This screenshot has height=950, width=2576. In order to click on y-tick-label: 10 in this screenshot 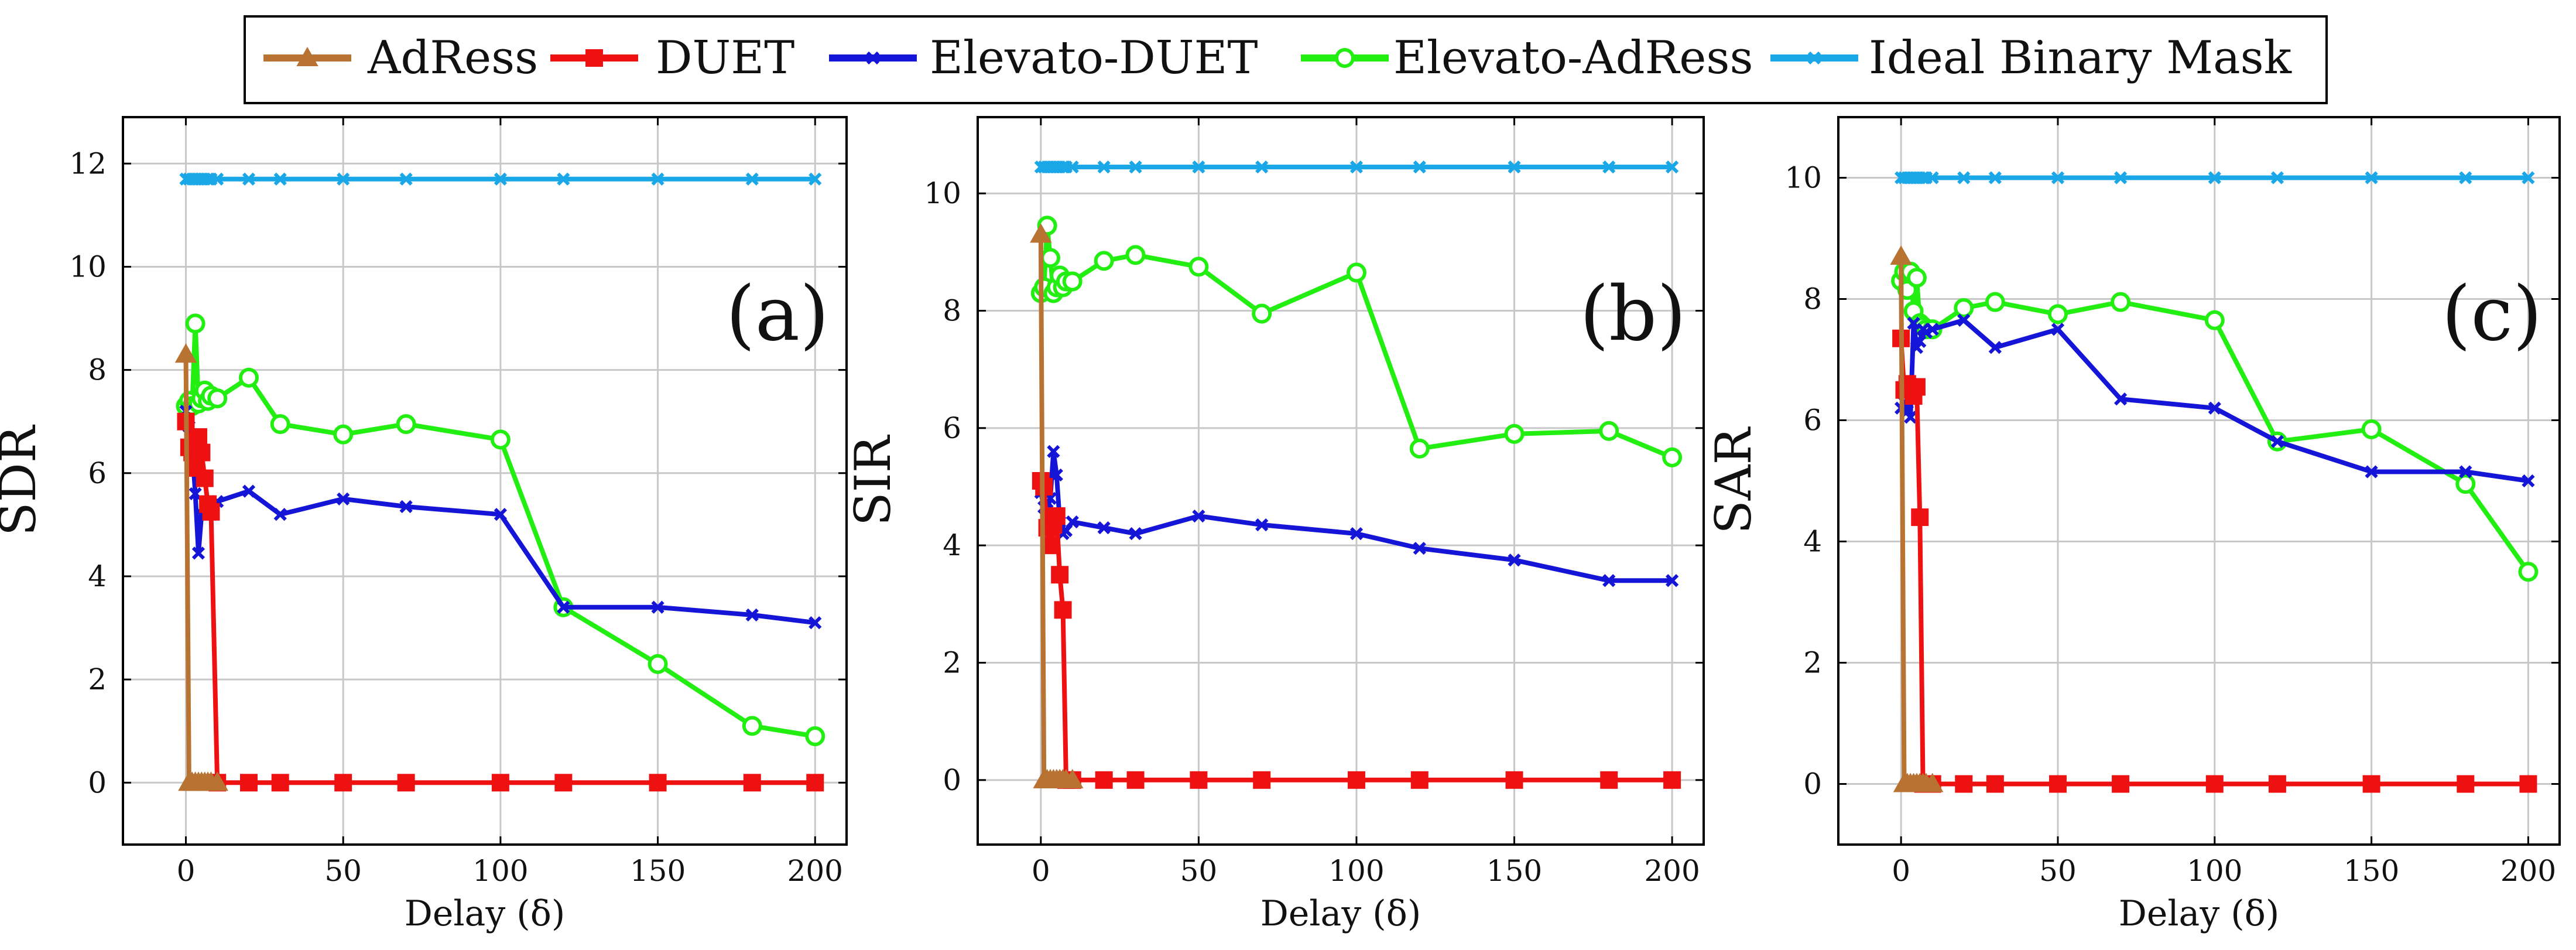, I will do `click(1803, 178)`.